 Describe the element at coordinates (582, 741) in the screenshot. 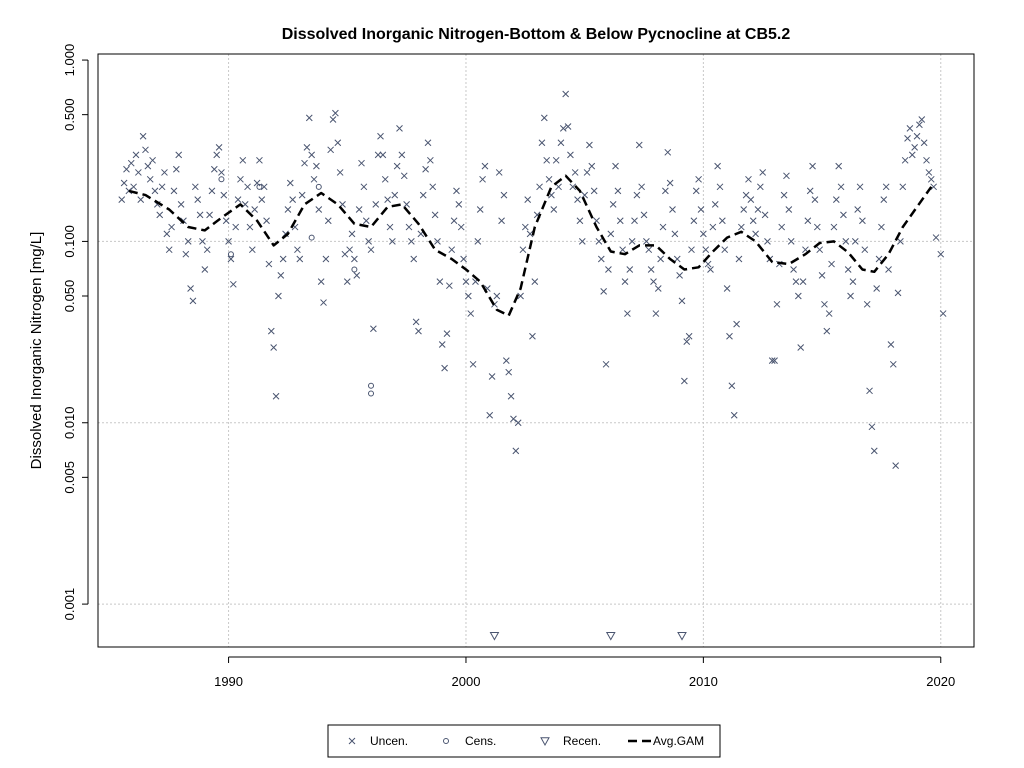

I see `legend-label: Recen.` at that location.